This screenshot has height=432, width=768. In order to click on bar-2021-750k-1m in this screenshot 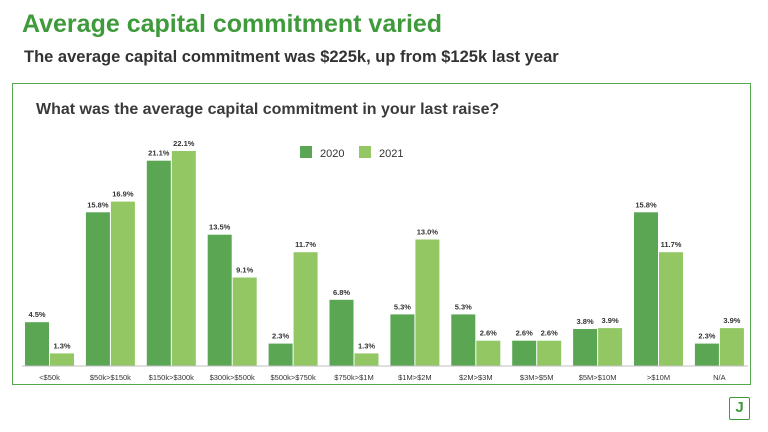, I will do `click(366, 359)`.